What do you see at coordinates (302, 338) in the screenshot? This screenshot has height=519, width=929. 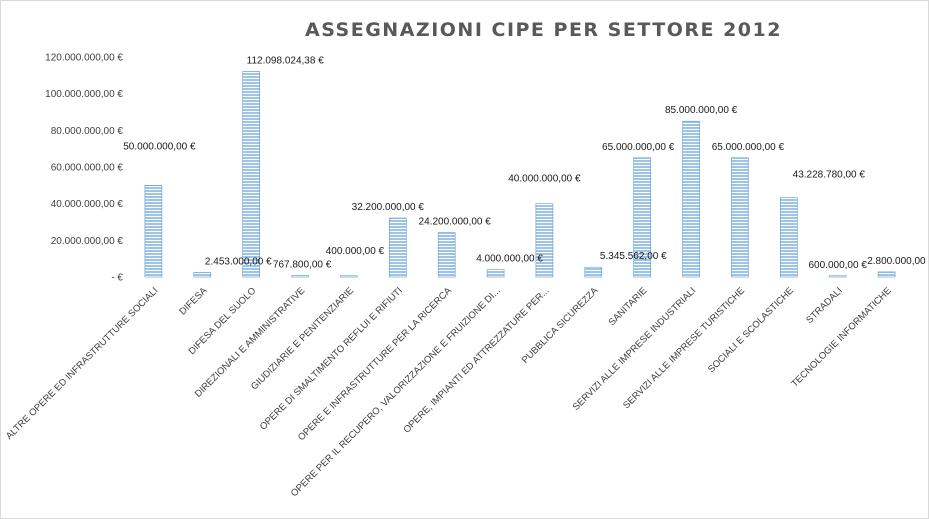 I see `x-tick-label: GIUDIZIARIE E PENITENZIARIE` at bounding box center [302, 338].